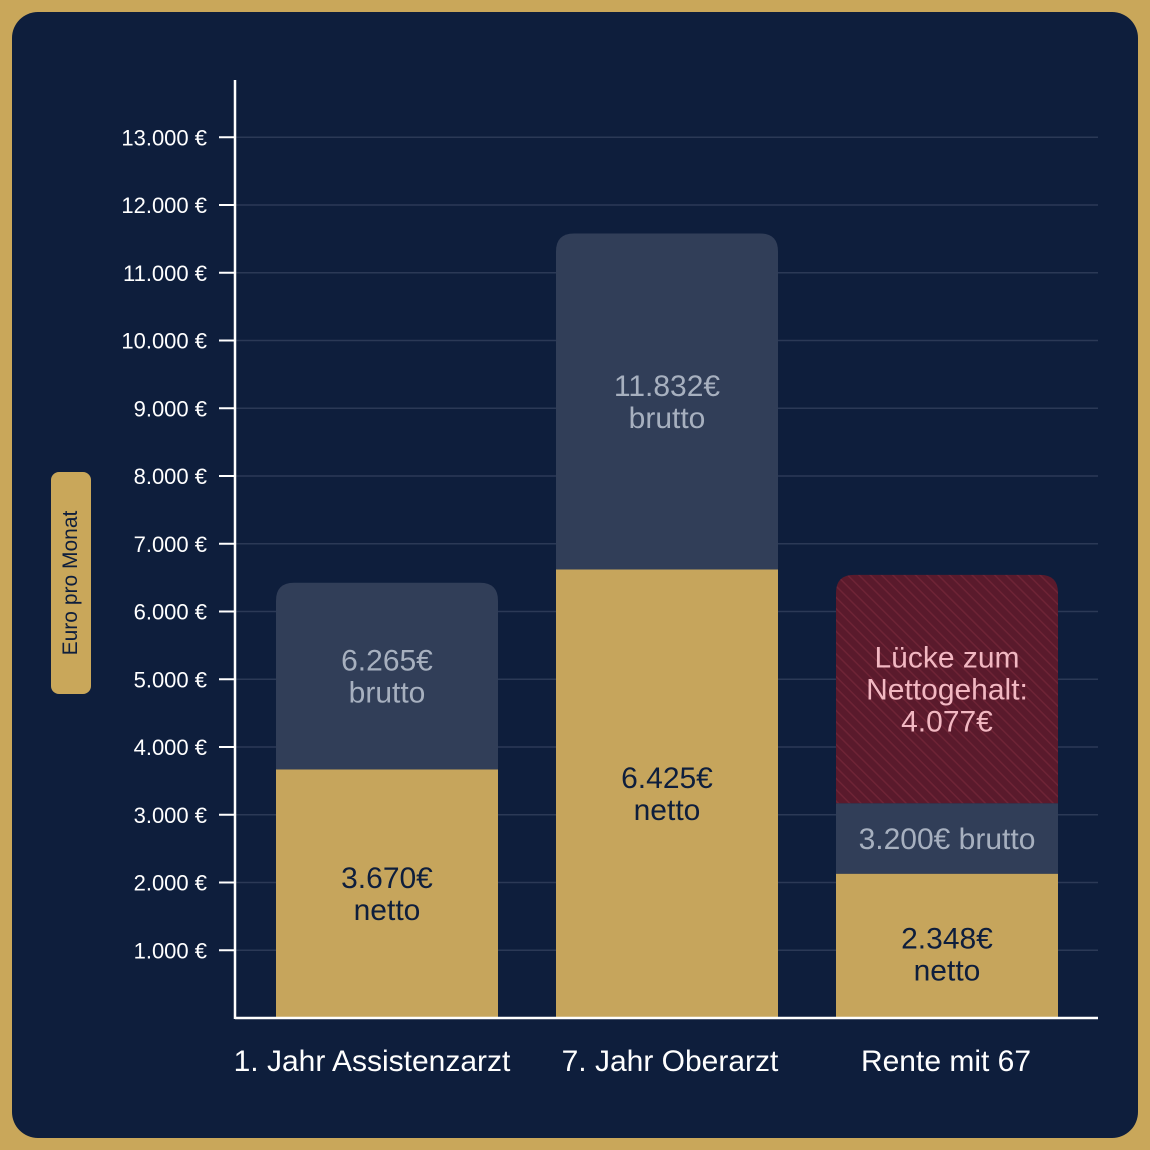 The height and width of the screenshot is (1150, 1150). Describe the element at coordinates (670, 1061) in the screenshot. I see `x-category-label: 7. Jahr Oberarzt` at that location.